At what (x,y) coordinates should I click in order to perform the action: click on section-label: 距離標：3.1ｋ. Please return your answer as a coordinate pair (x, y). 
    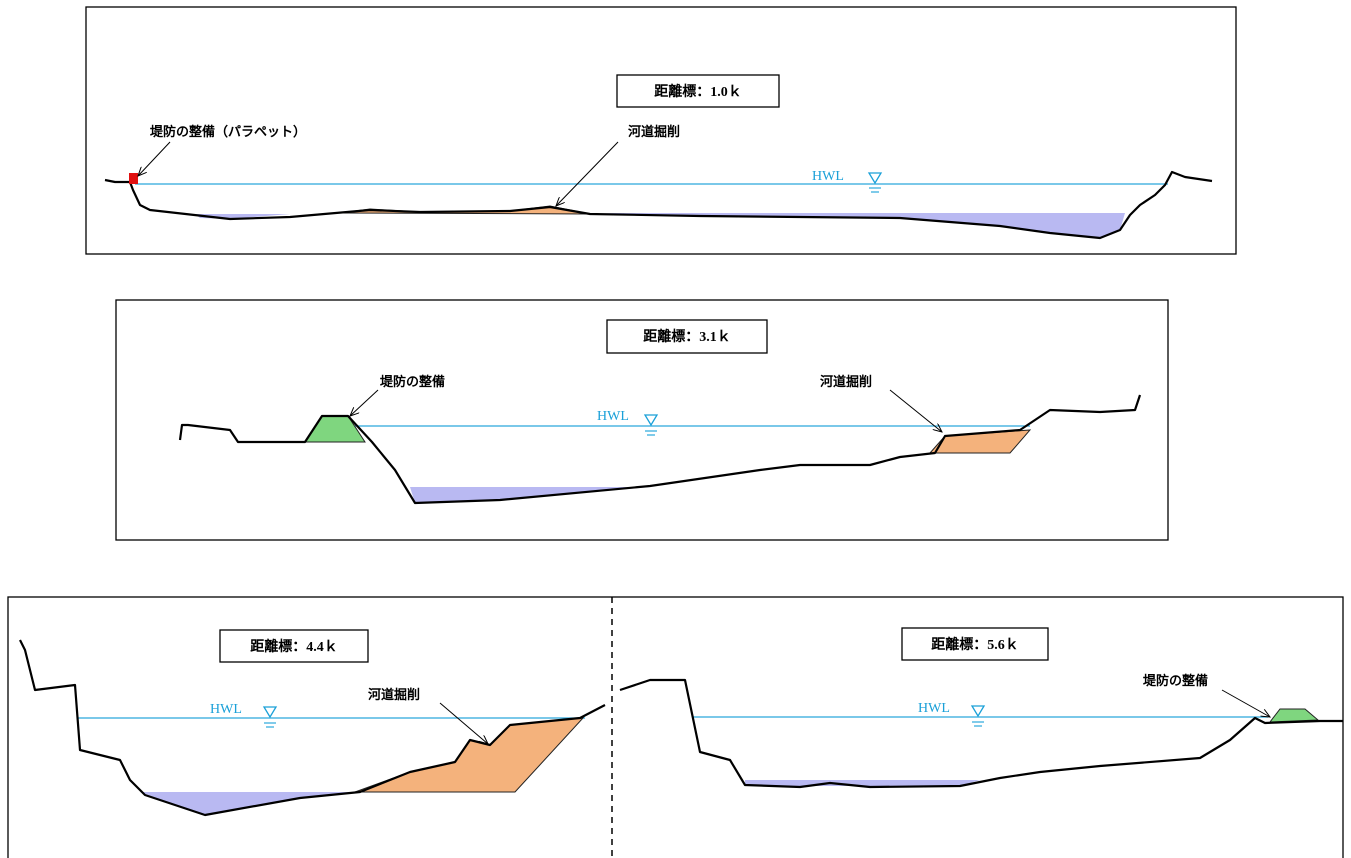
    Looking at the image, I should click on (687, 336).